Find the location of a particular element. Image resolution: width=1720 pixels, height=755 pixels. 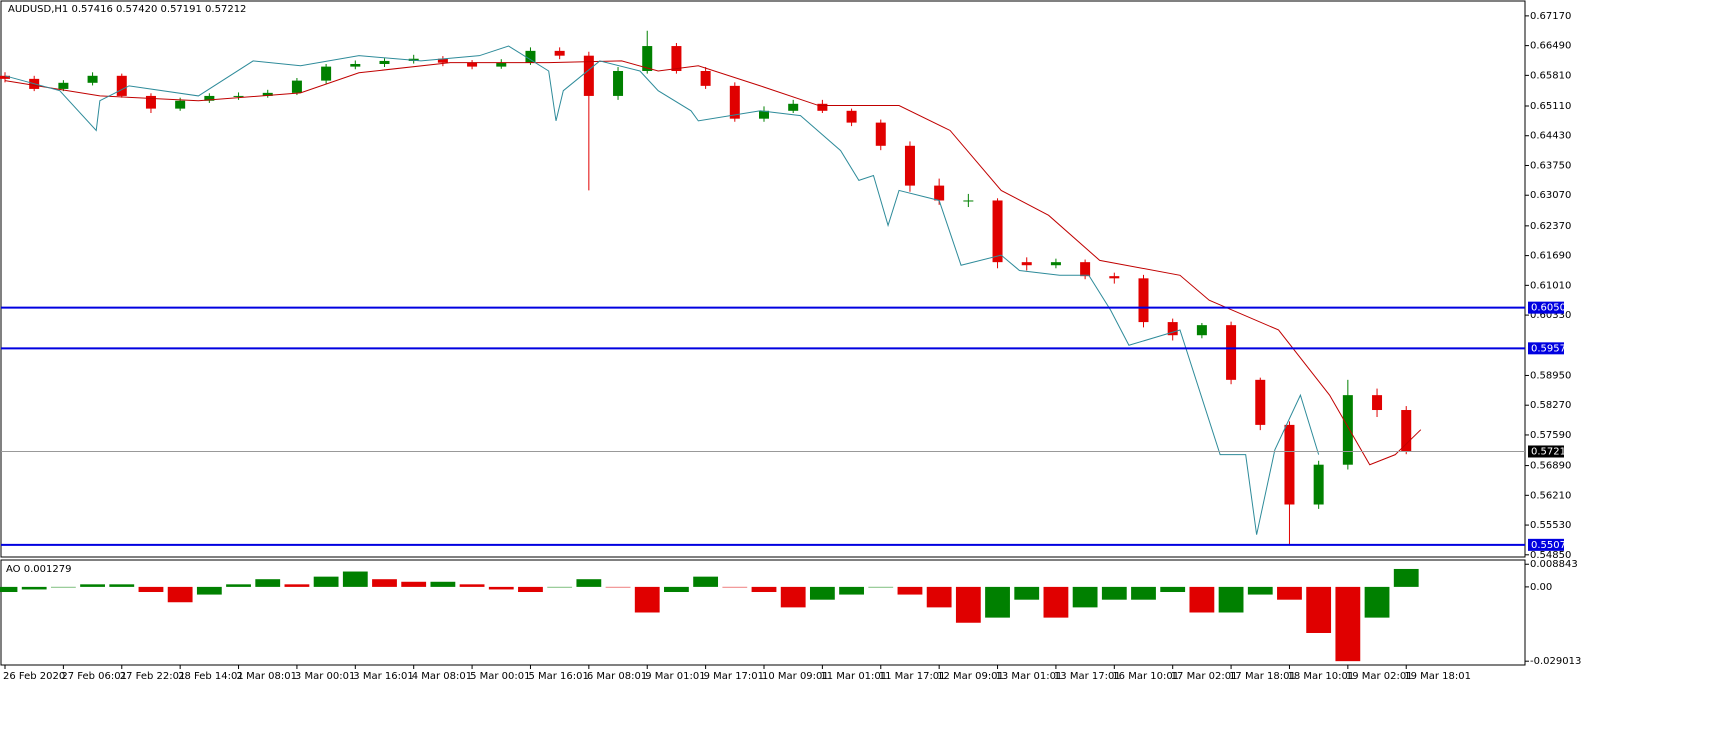

y-tick-label: 0.008843 is located at coordinates (1554, 564).